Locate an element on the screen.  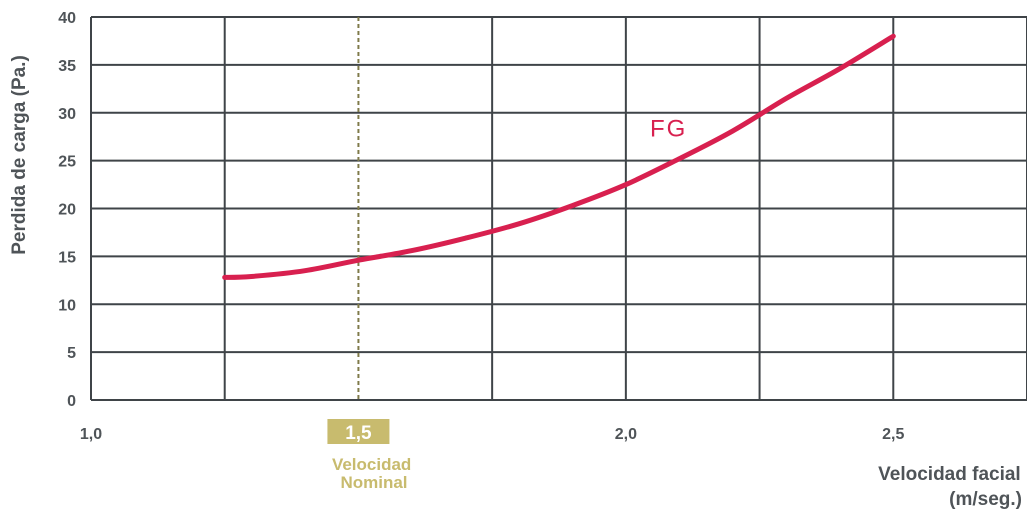
y-tick-label: 35 is located at coordinates (67, 66).